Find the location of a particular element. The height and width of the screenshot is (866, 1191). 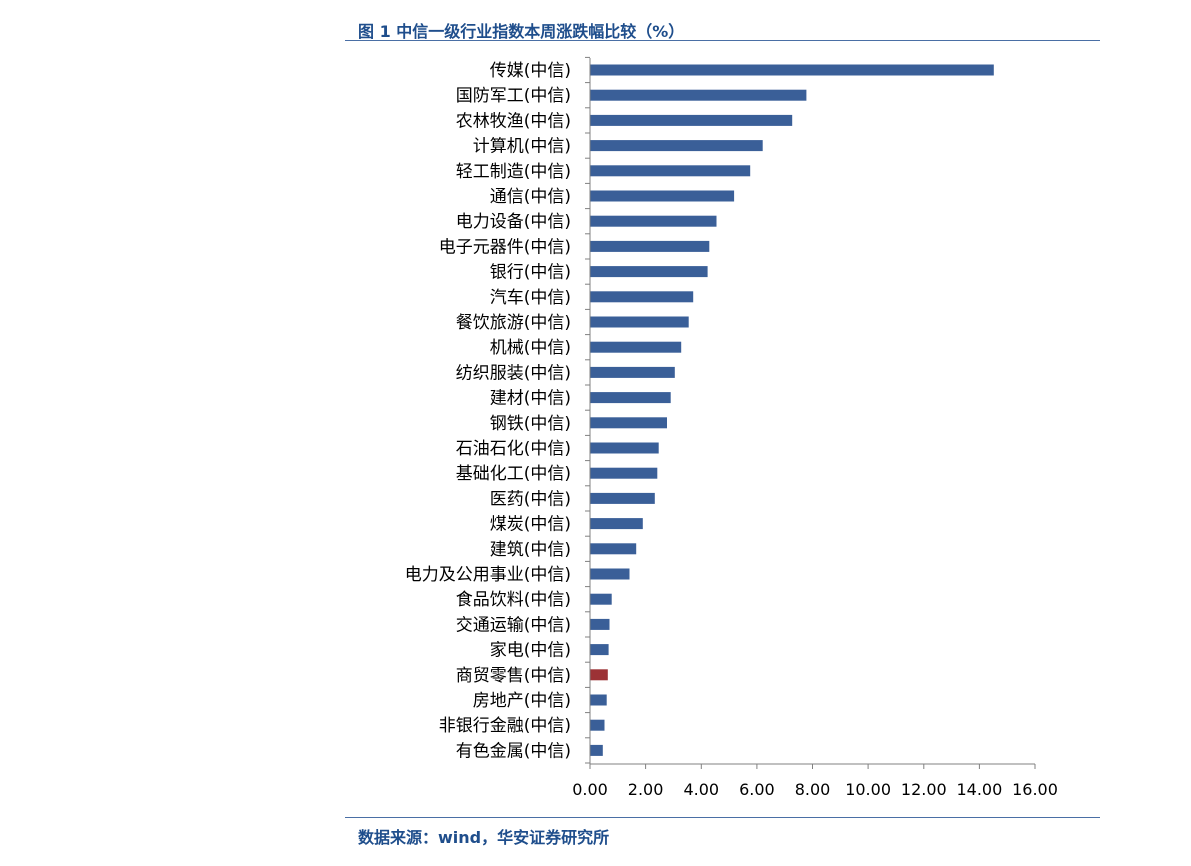

source-note: 数据来源：wind，华安证券研究所 is located at coordinates (484, 837).